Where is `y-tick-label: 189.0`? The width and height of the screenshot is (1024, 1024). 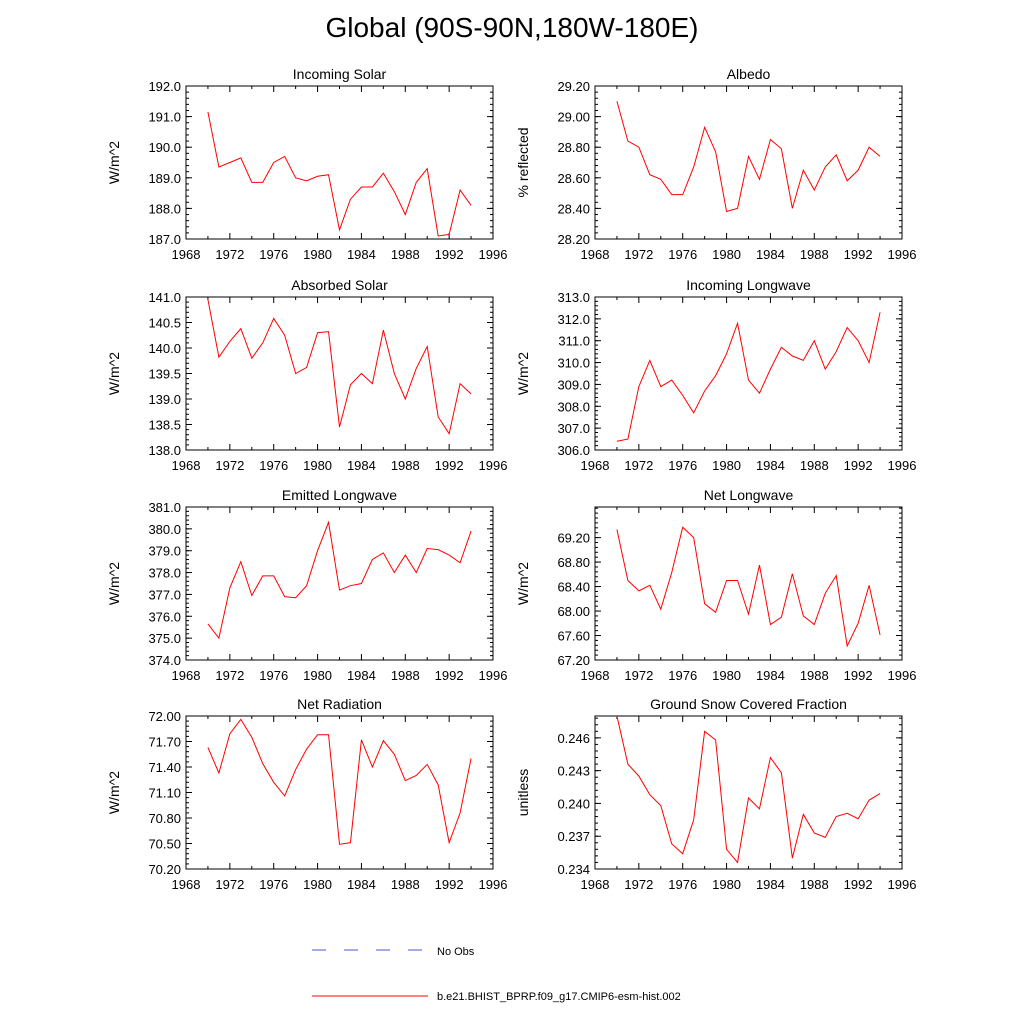
y-tick-label: 189.0 is located at coordinates (164, 178).